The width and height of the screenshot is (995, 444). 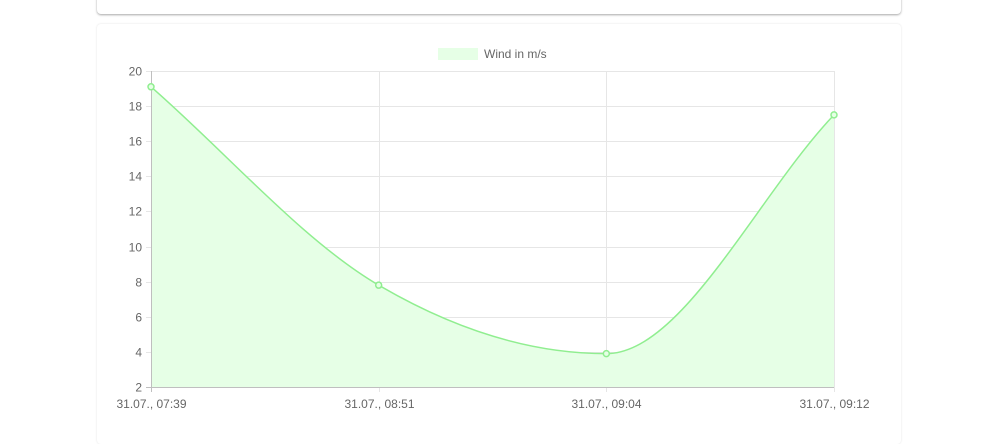 I want to click on y-axis-ticks: 2 4 6 8 10 12 14 16 18 20, so click(x=136, y=230).